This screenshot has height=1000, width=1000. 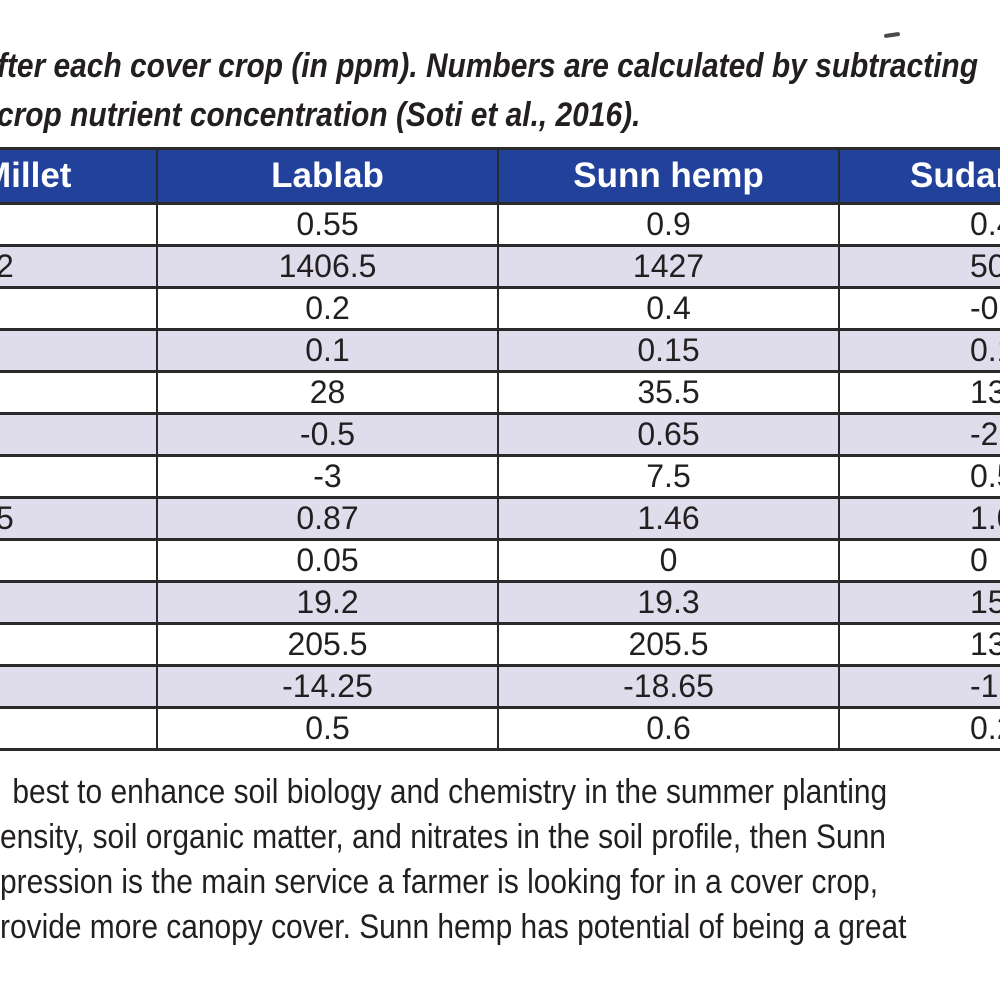 What do you see at coordinates (985, 308) in the screenshot?
I see `cell-value: -0.` at bounding box center [985, 308].